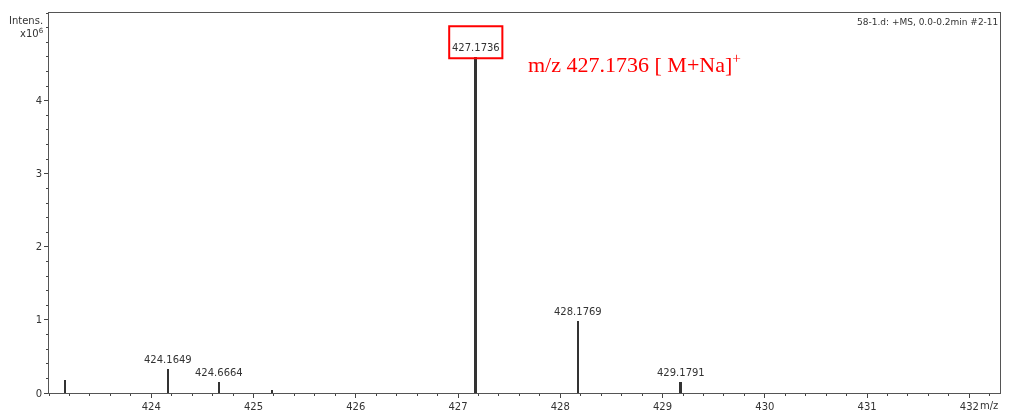 The image size is (1011, 410). I want to click on y-axis-title: Intens. x10$^{6}$, so click(26, 27).